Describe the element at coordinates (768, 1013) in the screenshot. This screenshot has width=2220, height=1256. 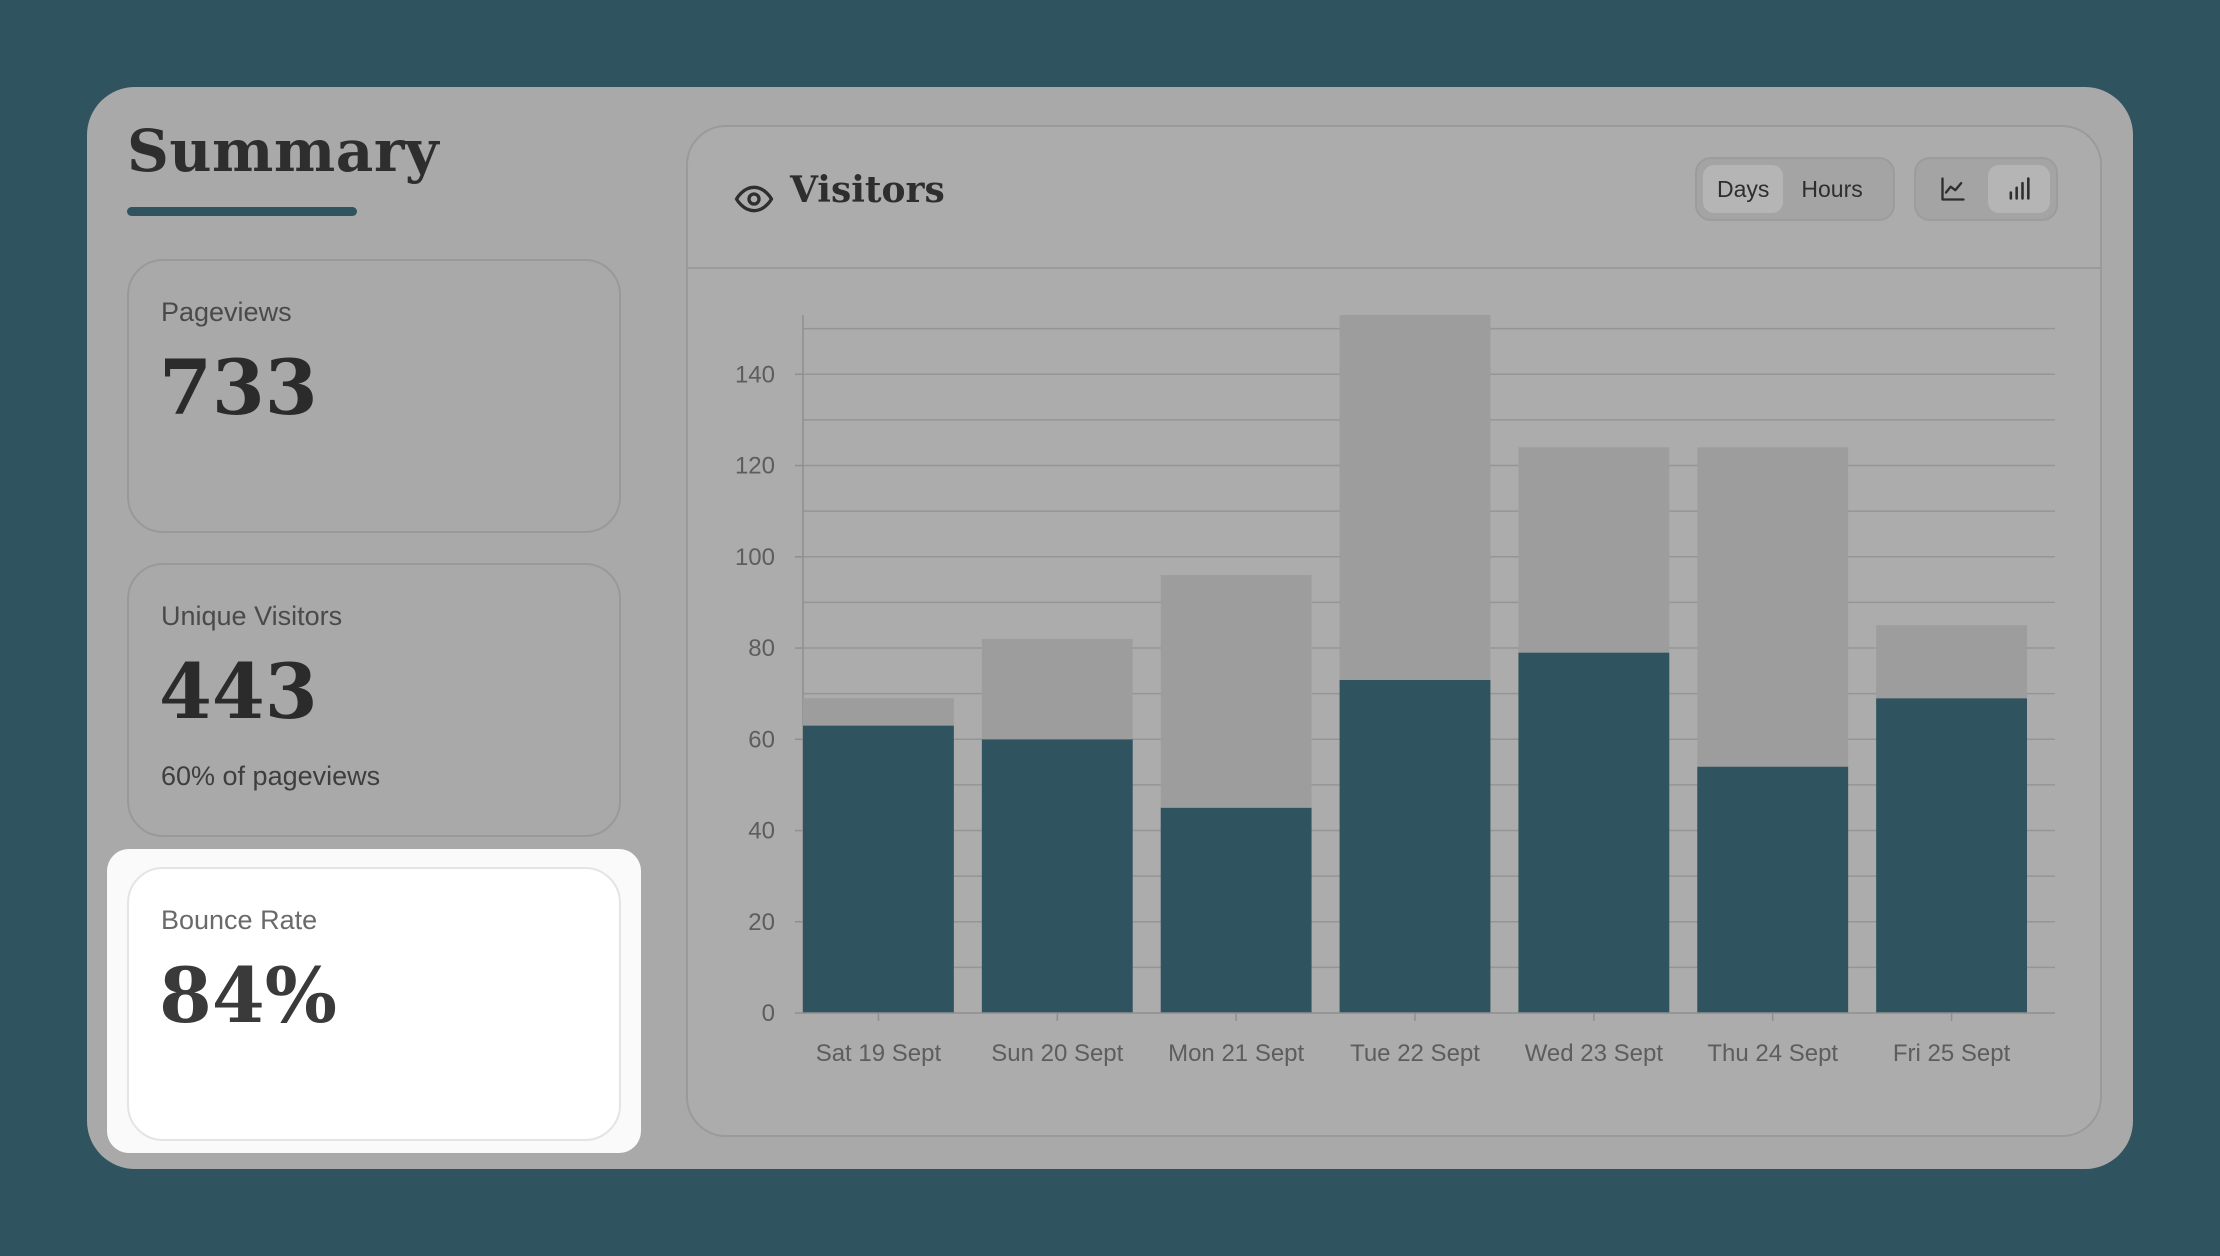
I see `y-tick-label: 0` at that location.